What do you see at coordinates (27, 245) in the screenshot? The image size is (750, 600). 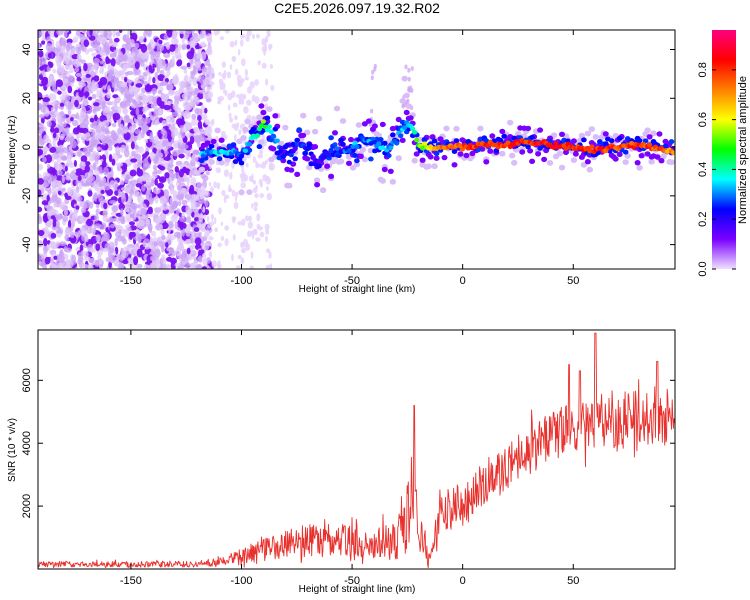 I see `y-tick-label: -40` at bounding box center [27, 245].